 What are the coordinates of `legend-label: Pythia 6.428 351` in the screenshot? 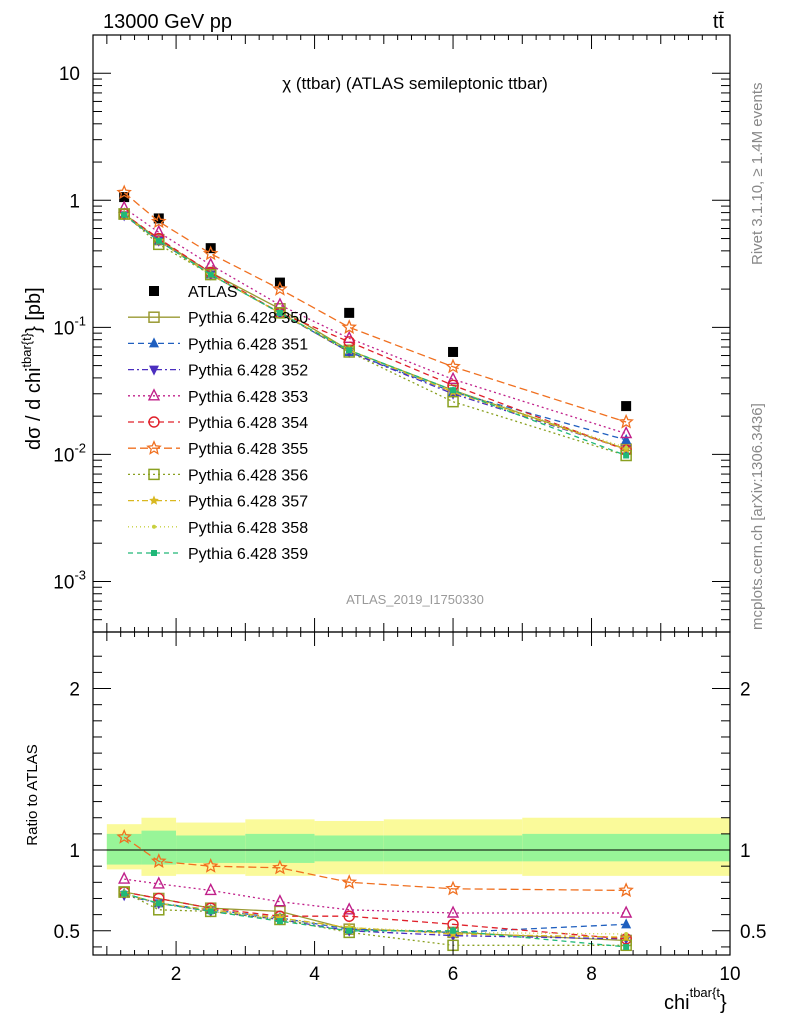 It's located at (248, 344).